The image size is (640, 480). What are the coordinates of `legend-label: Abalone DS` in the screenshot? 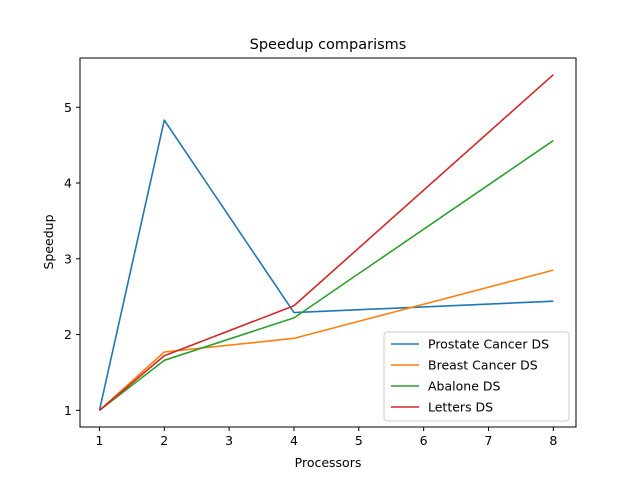 It's located at (464, 386).